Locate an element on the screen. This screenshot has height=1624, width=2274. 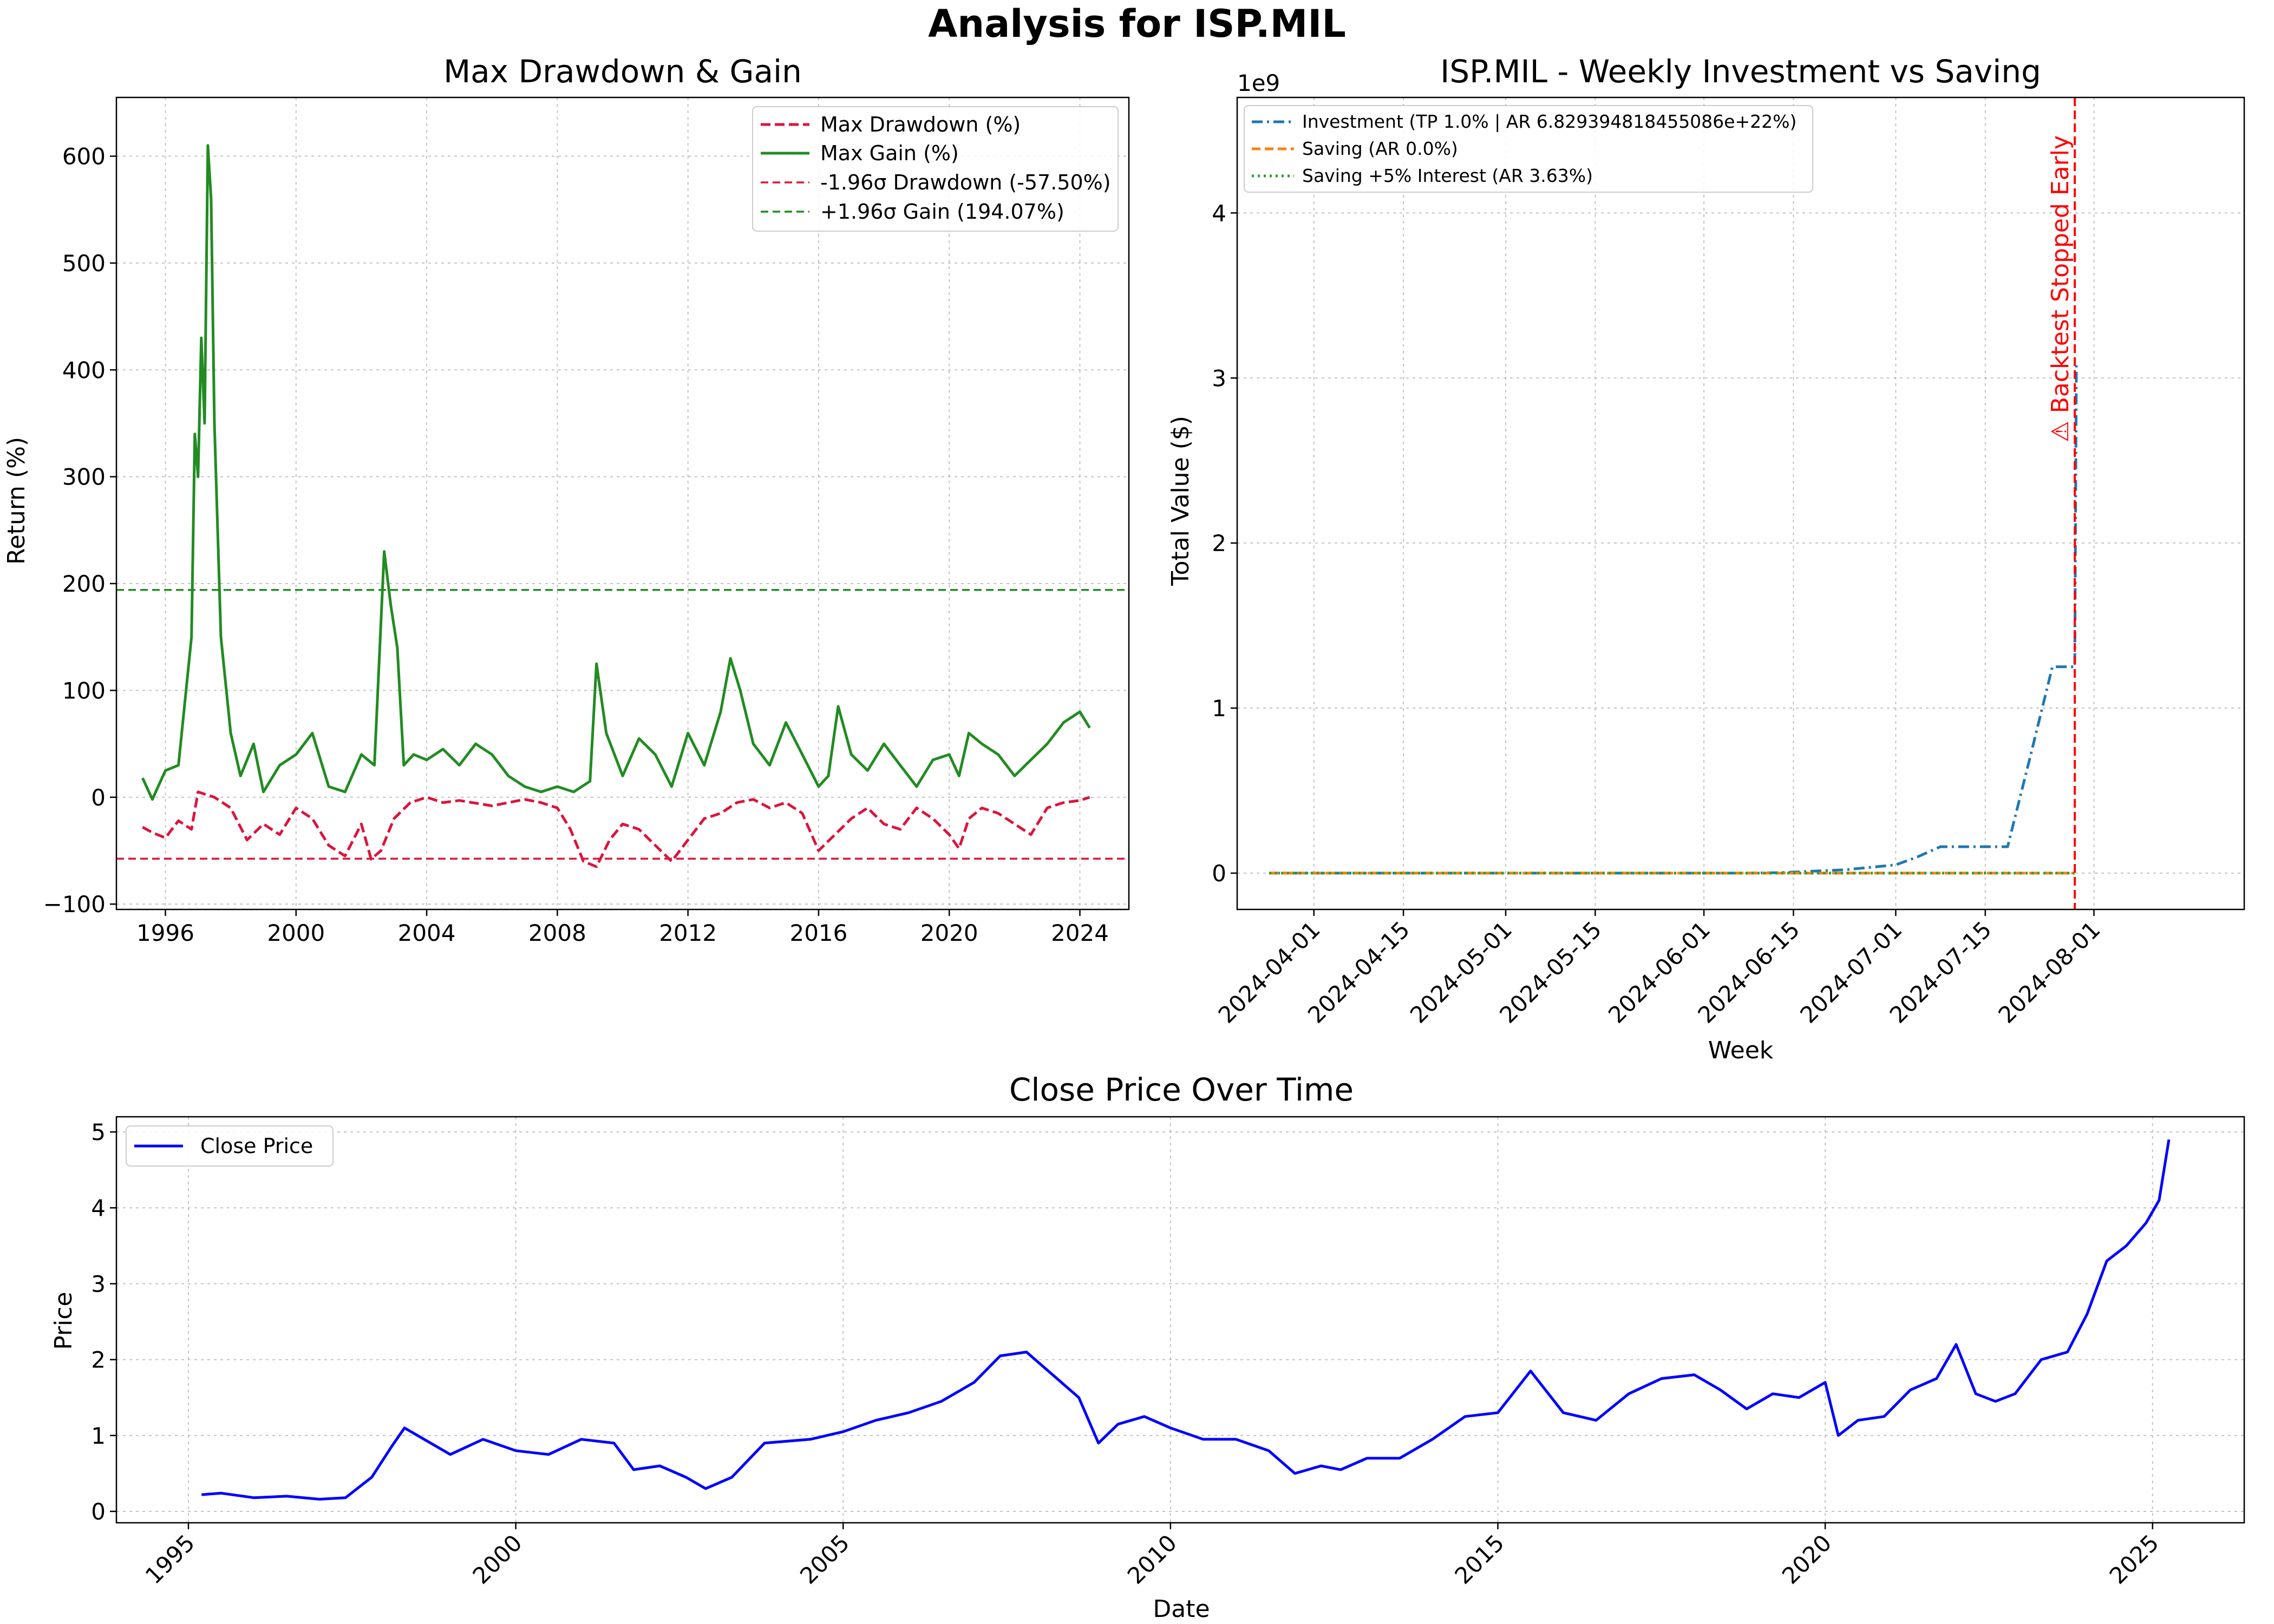
close-price-ylabel: Price is located at coordinates (64, 1321).